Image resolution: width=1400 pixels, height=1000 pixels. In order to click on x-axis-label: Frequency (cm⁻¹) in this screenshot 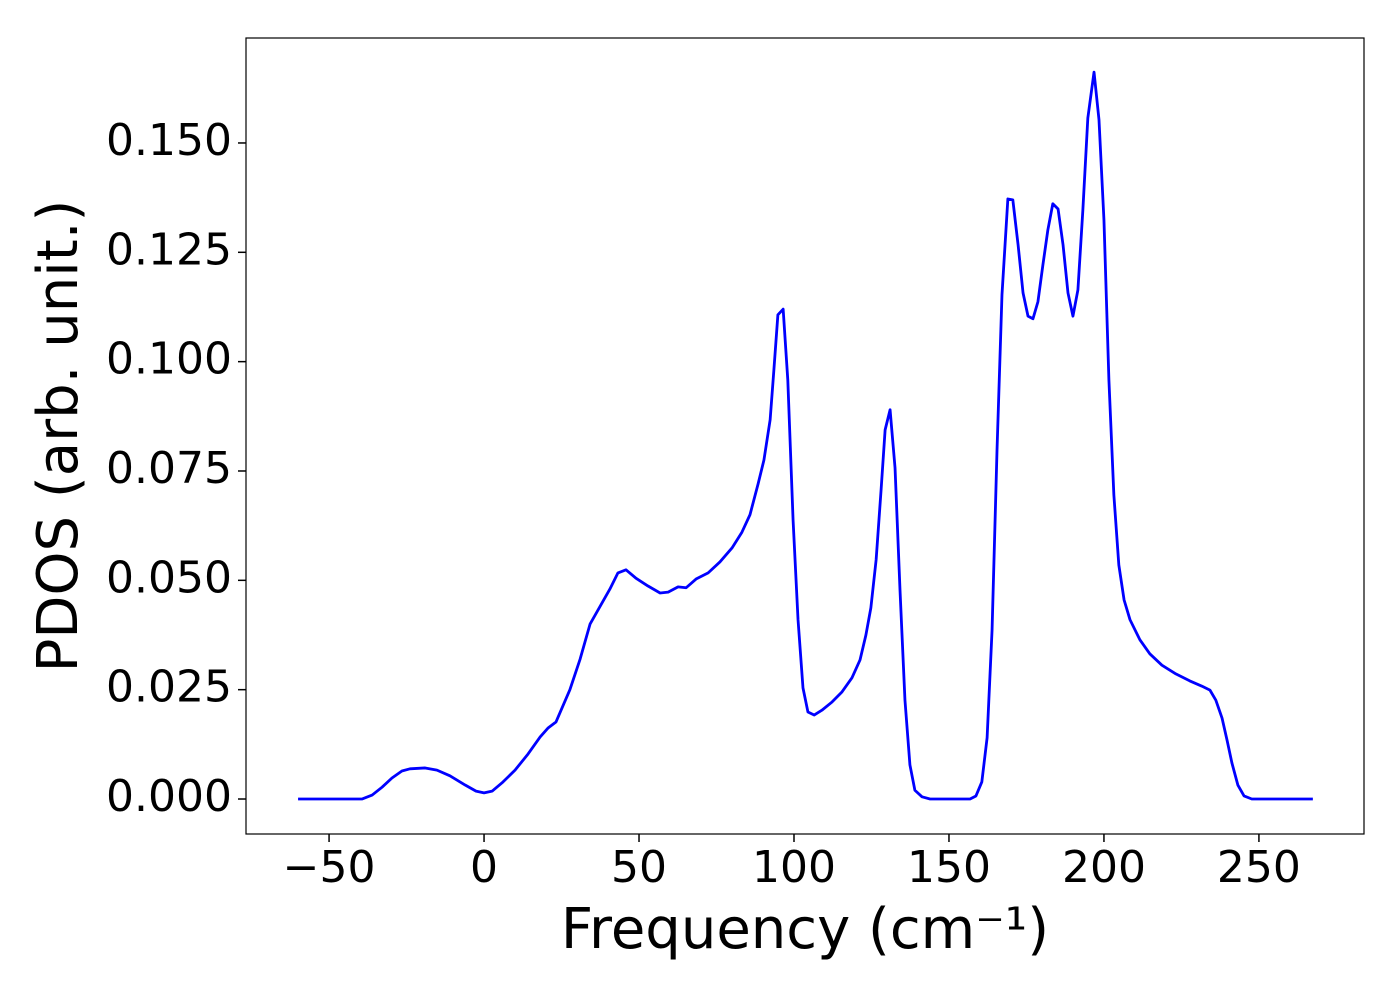, I will do `click(805, 929)`.